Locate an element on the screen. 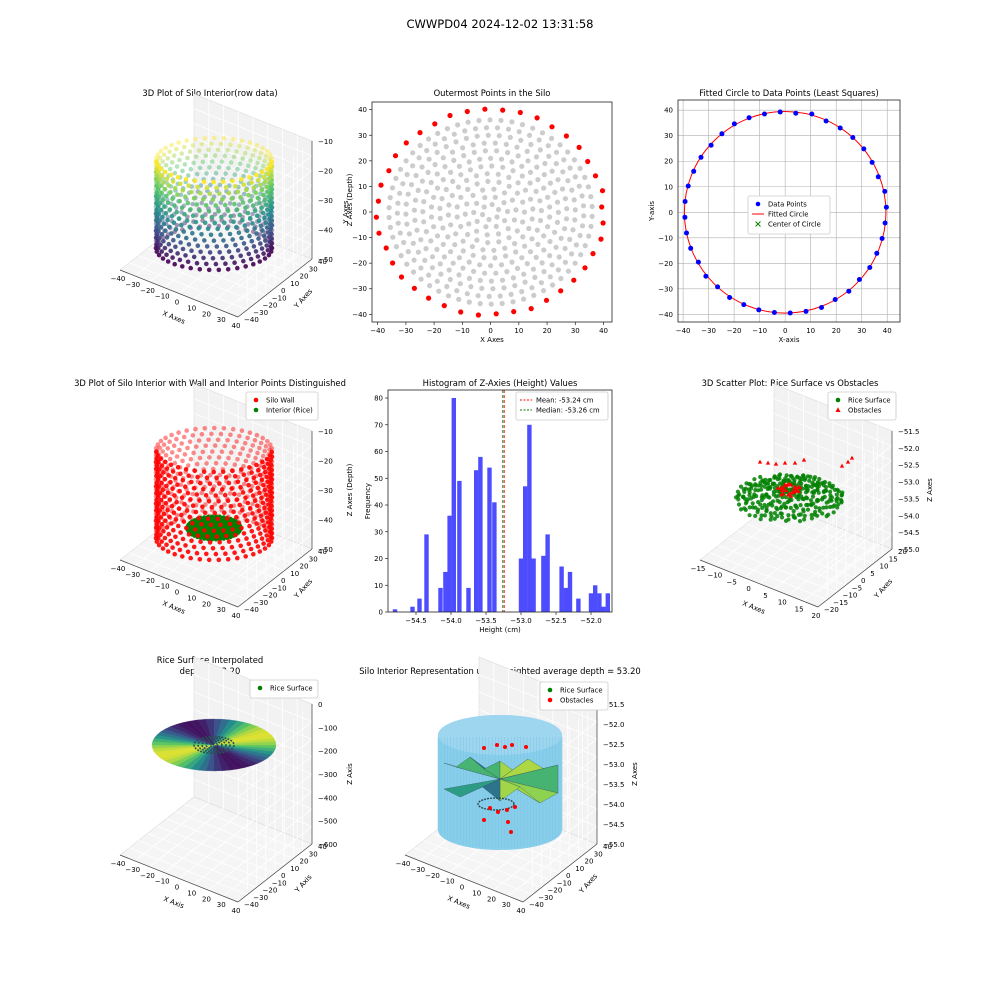 The height and width of the screenshot is (1000, 1000). x-axis-label: X Axis is located at coordinates (173, 903).